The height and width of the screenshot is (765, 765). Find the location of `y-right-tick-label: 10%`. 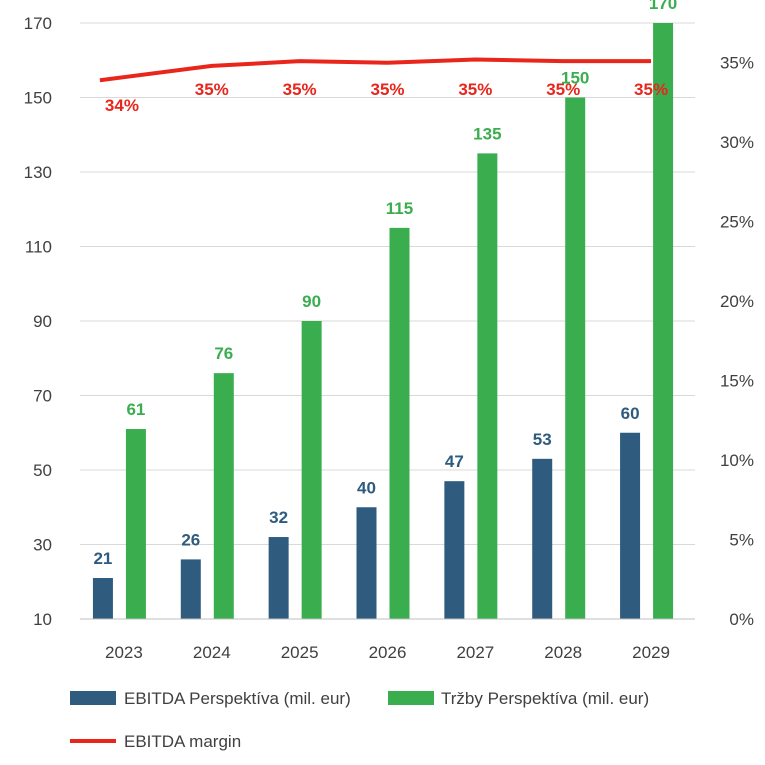

y-right-tick-label: 10% is located at coordinates (737, 460).